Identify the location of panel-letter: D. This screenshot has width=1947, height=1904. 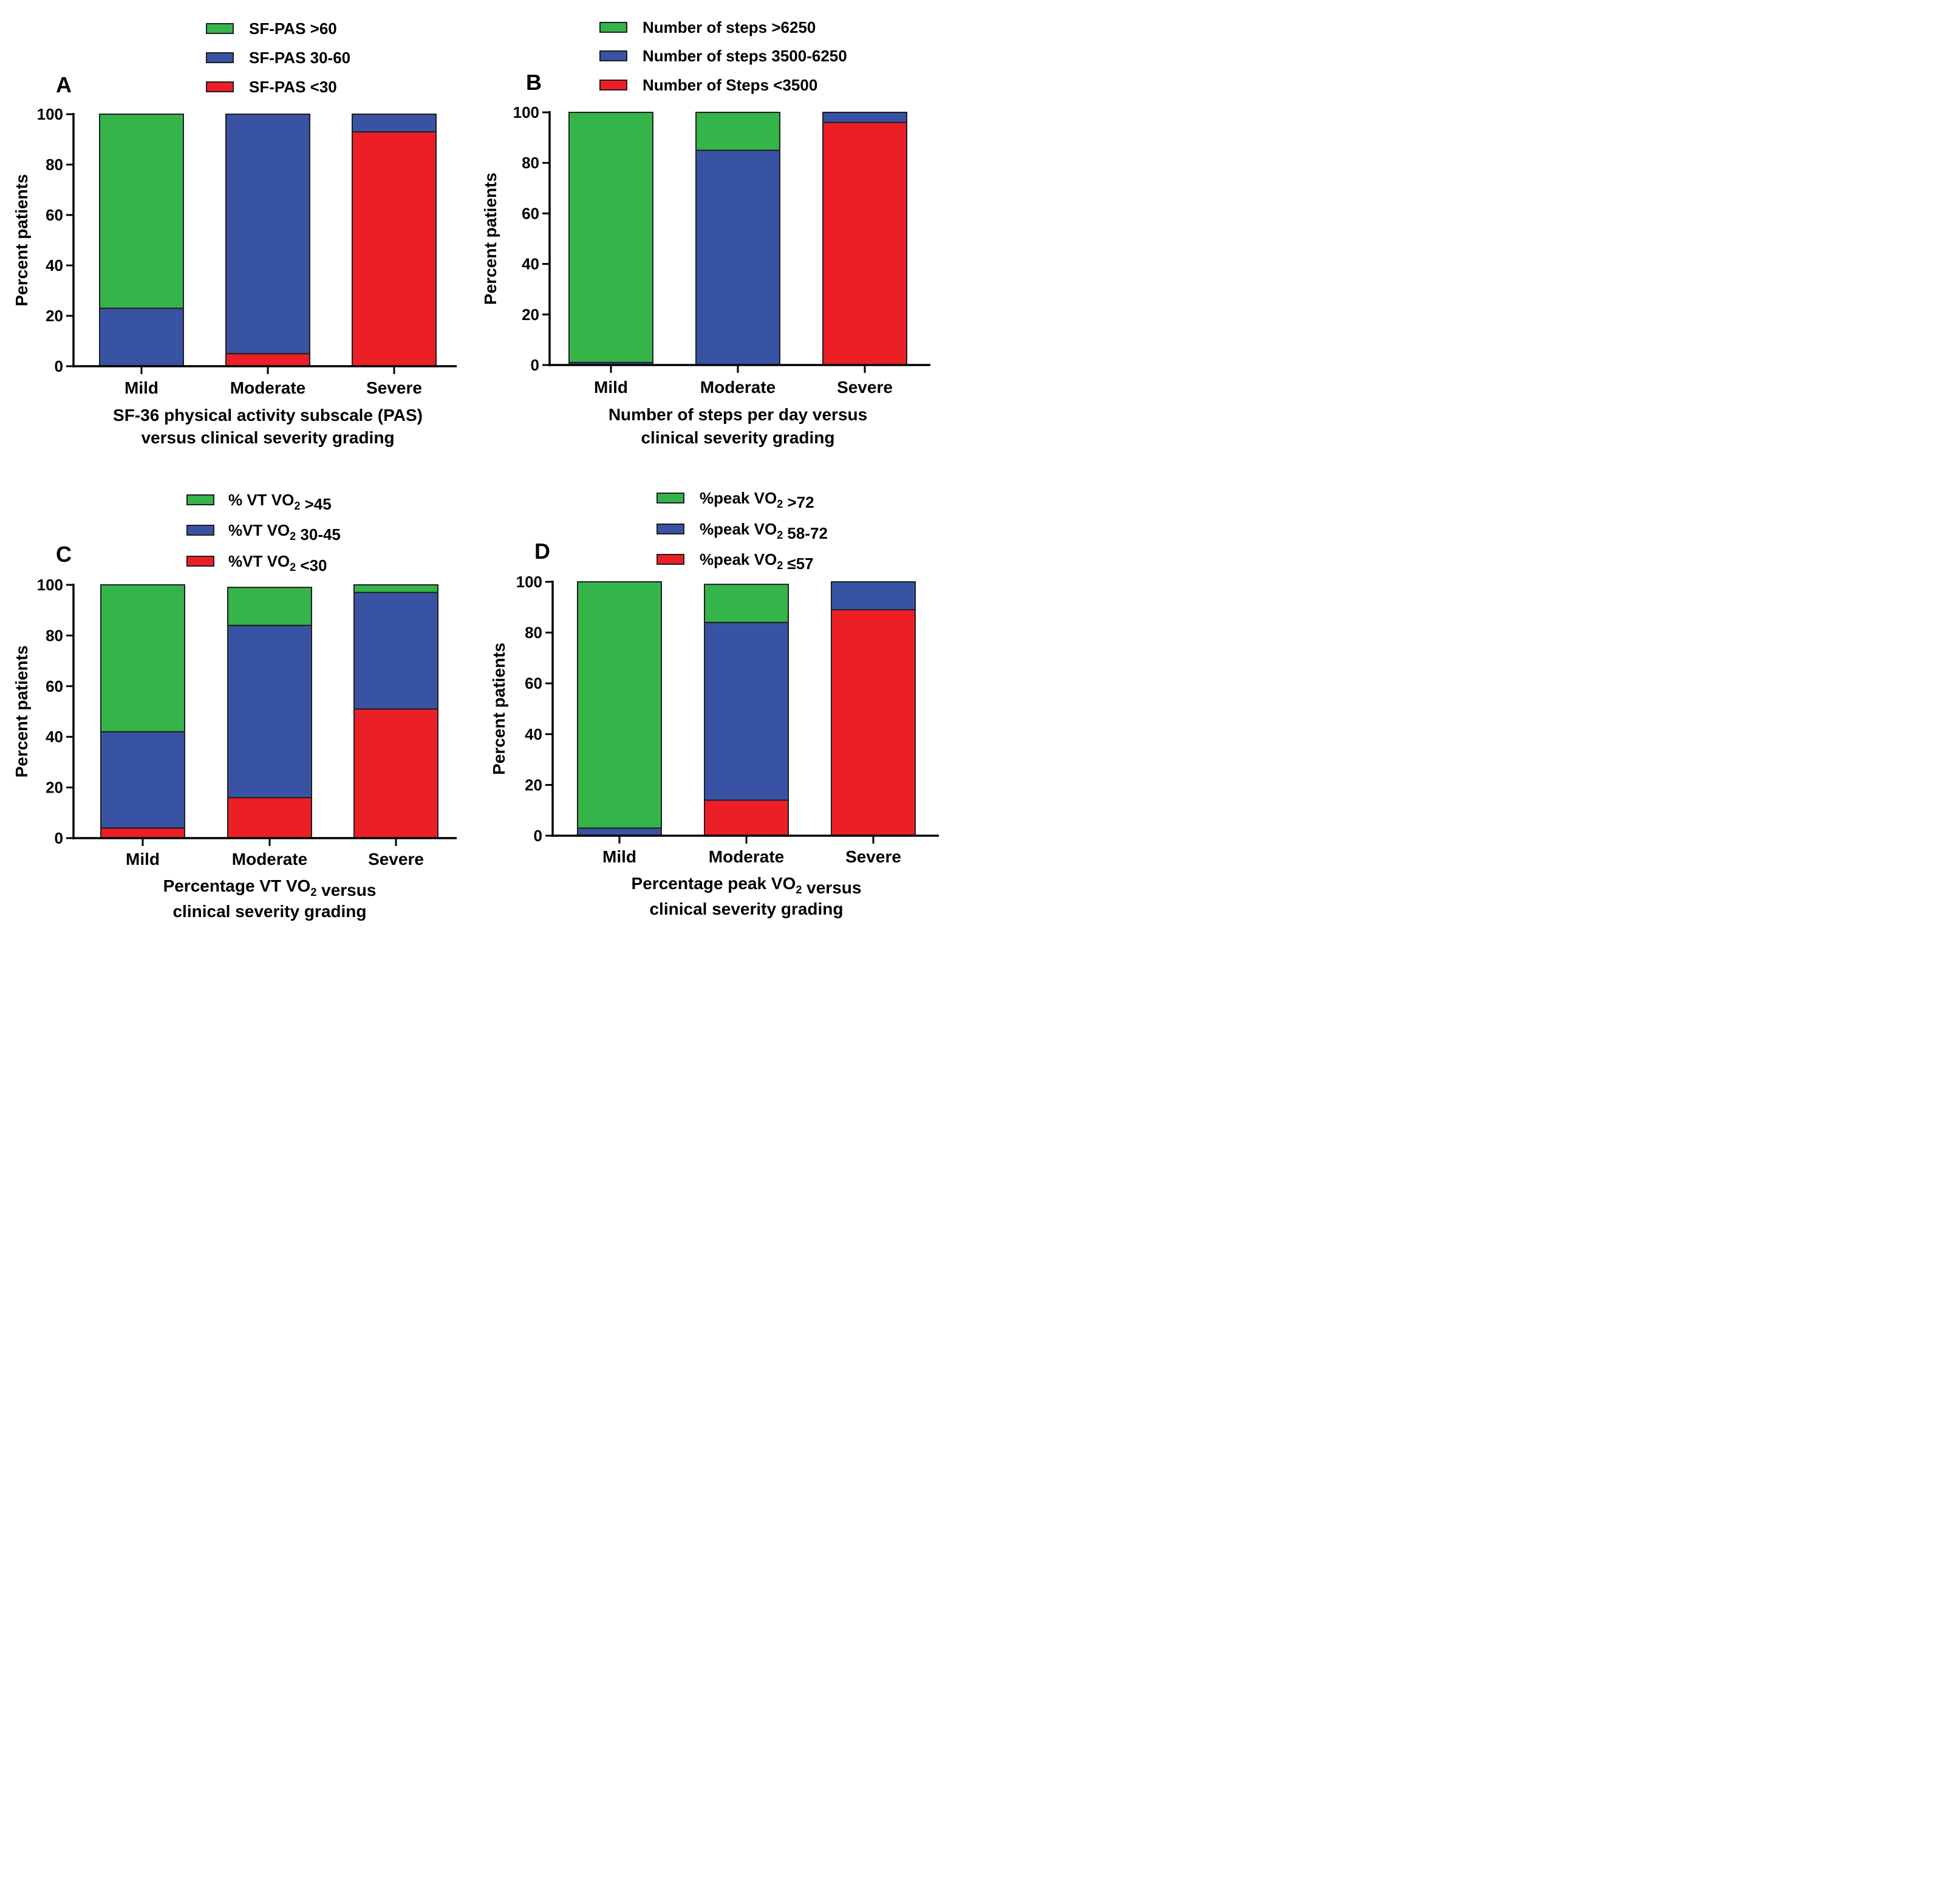
(542, 551).